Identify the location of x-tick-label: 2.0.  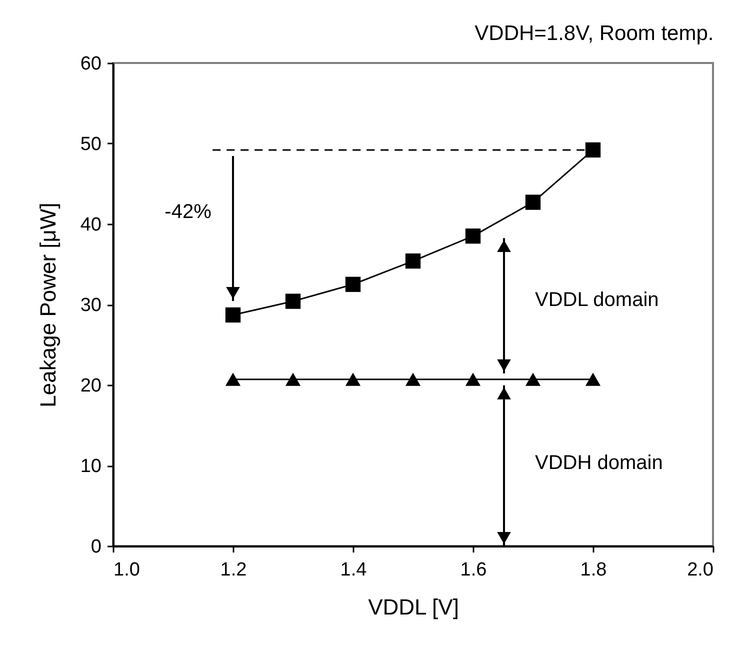
(700, 570).